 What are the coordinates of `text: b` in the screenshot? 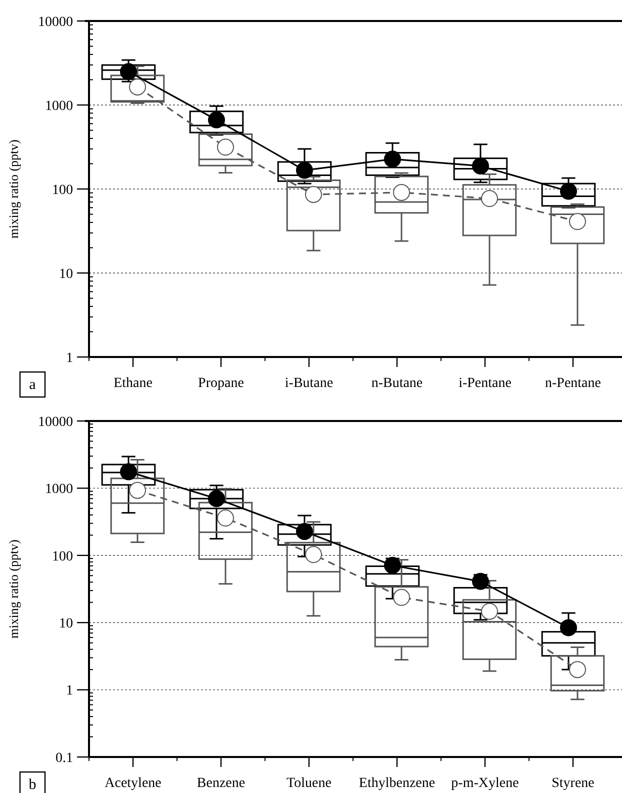 It's located at (32, 785).